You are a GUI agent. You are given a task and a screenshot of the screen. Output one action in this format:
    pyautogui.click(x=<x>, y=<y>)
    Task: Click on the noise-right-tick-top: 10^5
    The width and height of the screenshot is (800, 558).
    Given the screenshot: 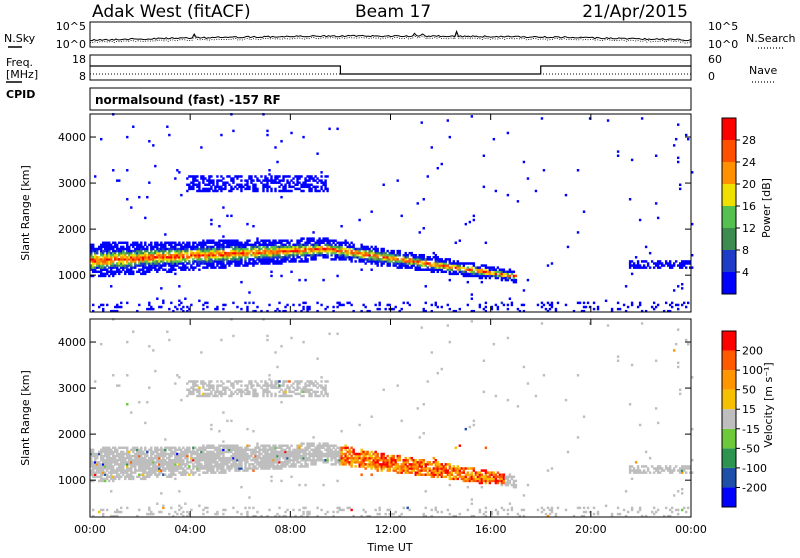 What is the action you would take?
    pyautogui.click(x=723, y=26)
    